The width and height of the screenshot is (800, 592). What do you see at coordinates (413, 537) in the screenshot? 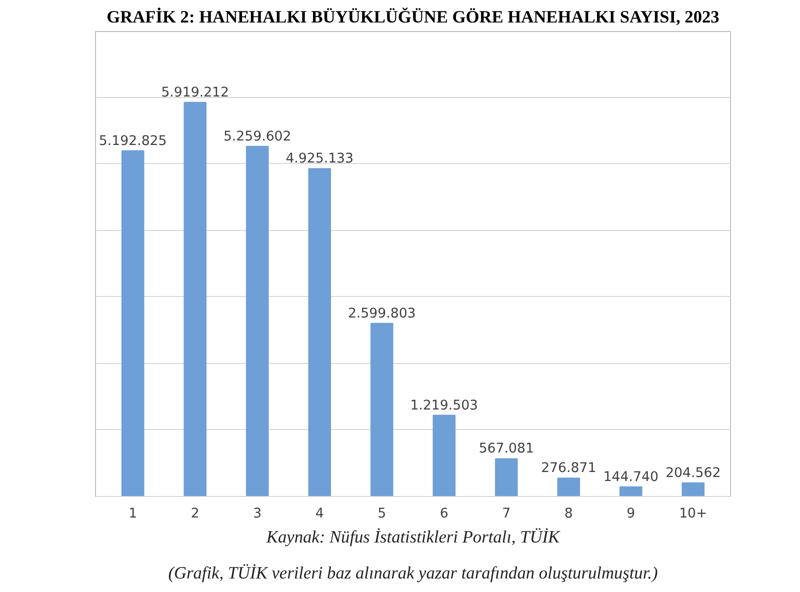
I see `text: Kaynak: Nüfus İstatistikleri Portalı, TÜİK` at bounding box center [413, 537].